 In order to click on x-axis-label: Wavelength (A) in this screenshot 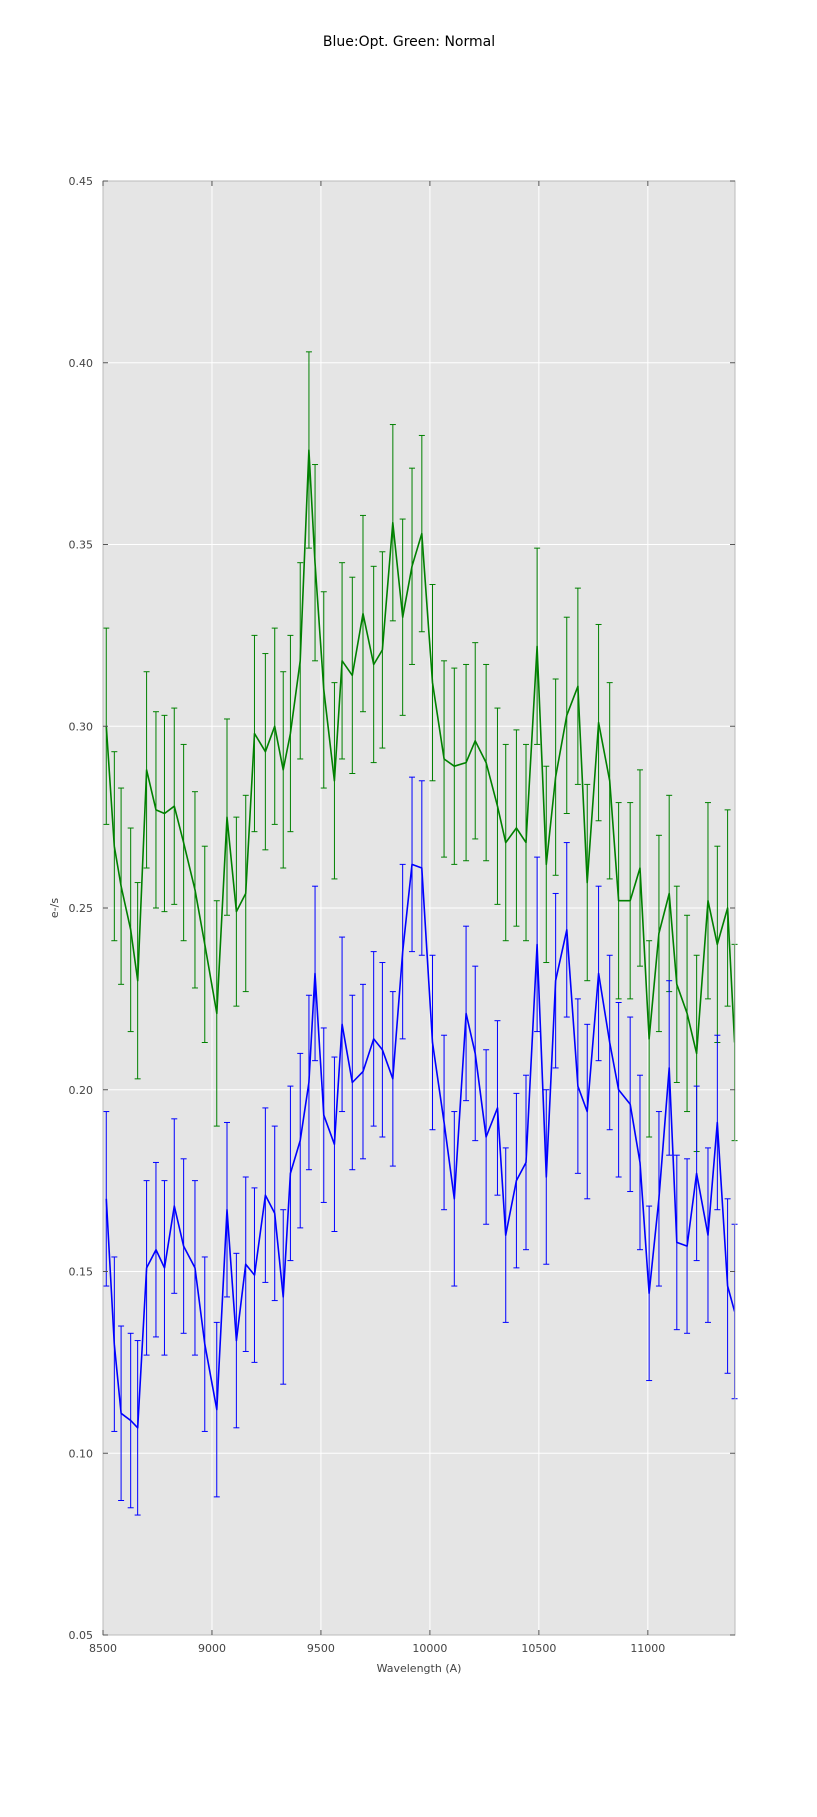, I will do `click(419, 1668)`.